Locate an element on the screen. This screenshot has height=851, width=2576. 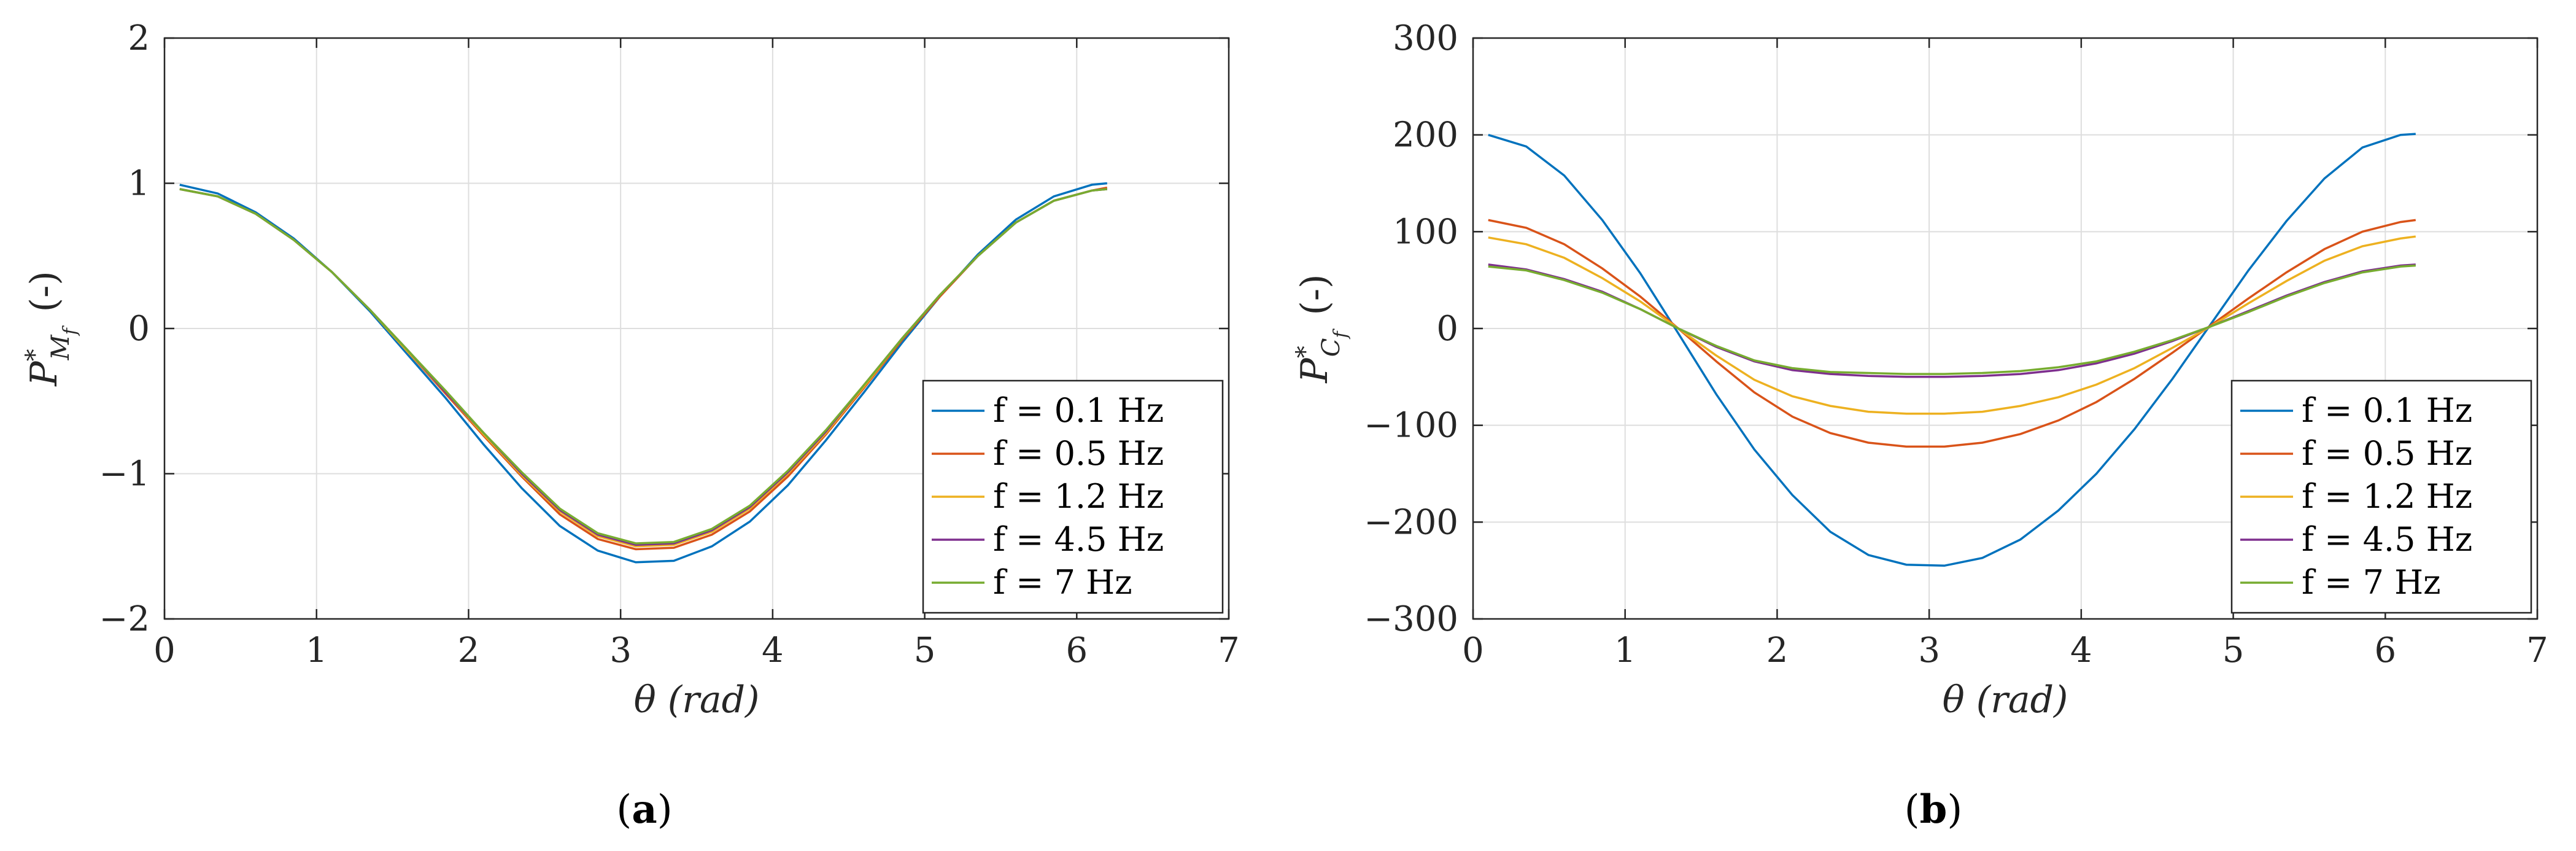
panel-a-legend-label: f = 7 Hz is located at coordinates (1062, 582).